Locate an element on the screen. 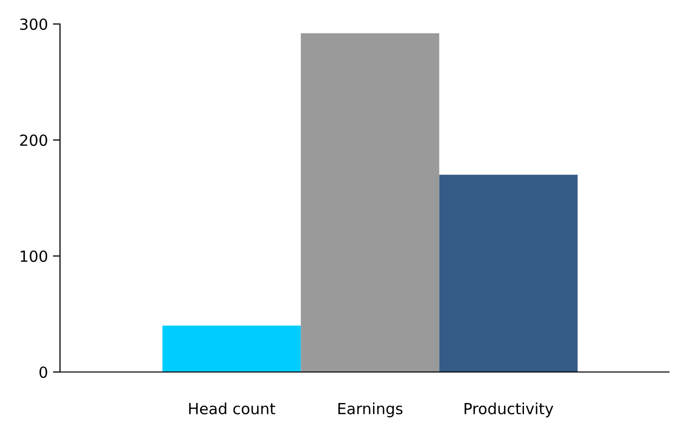 Image resolution: width=679 pixels, height=428 pixels. x-tick-label: Earnings is located at coordinates (370, 410).